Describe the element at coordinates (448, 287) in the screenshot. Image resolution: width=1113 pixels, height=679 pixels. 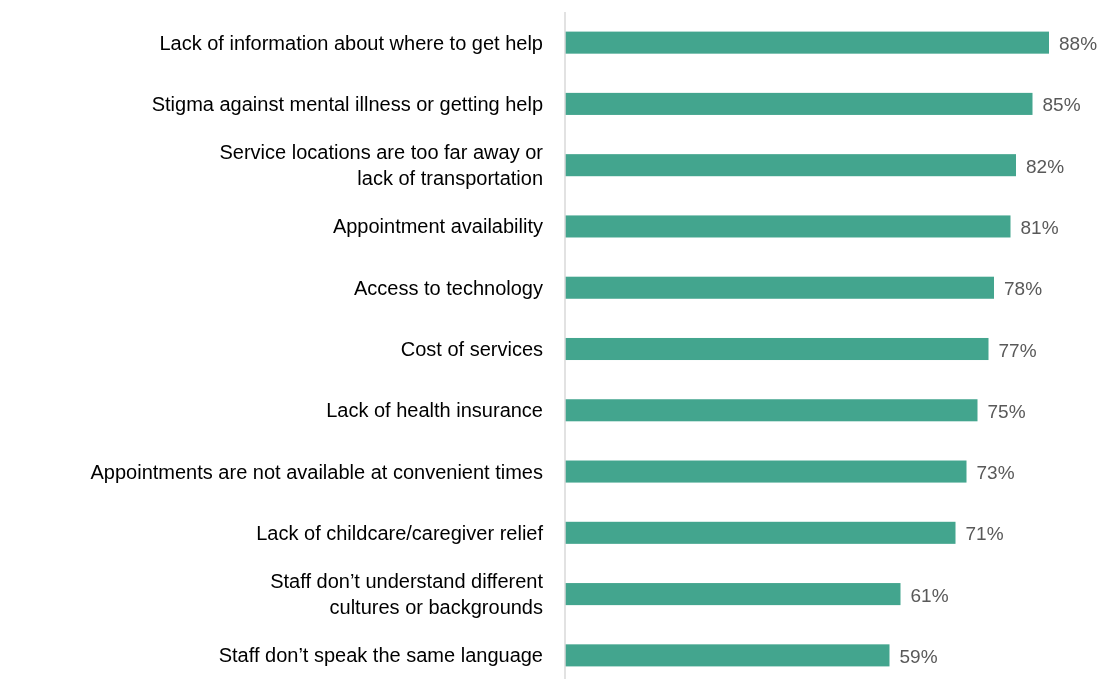
I see `y-tick-label: Access to technology` at that location.